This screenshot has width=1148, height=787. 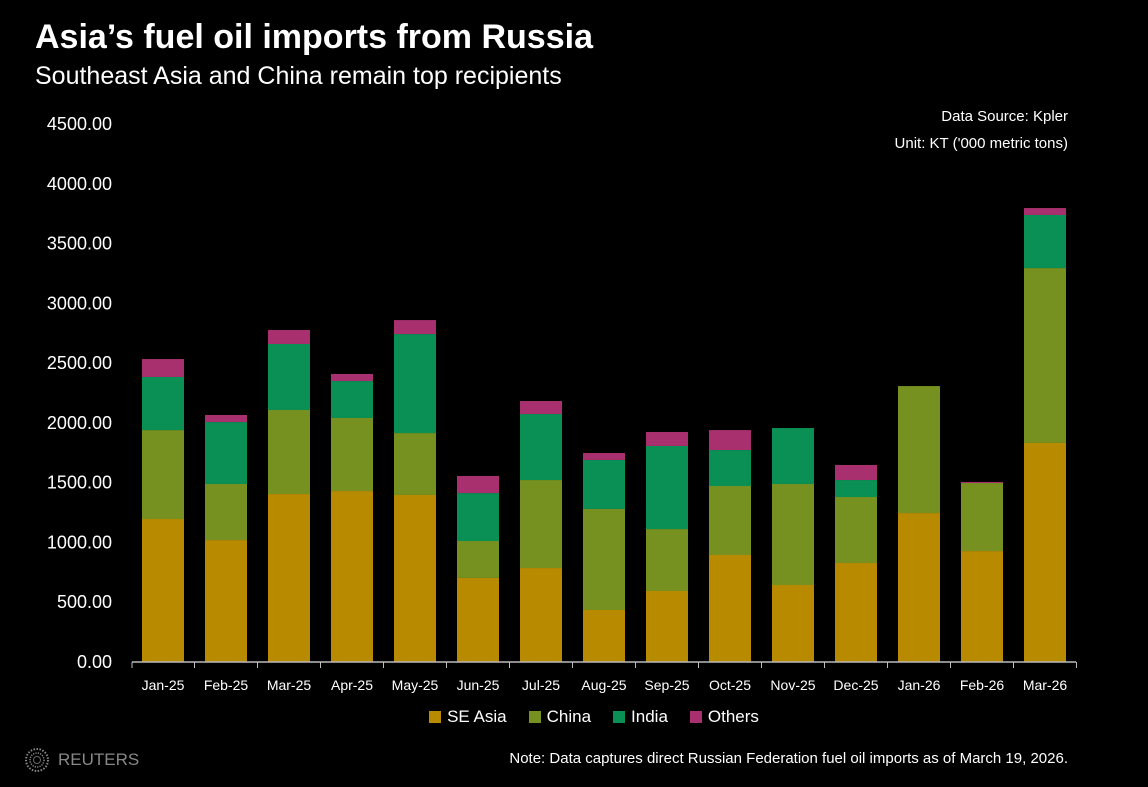 What do you see at coordinates (79, 542) in the screenshot?
I see `y-tick-label: 1000.00` at bounding box center [79, 542].